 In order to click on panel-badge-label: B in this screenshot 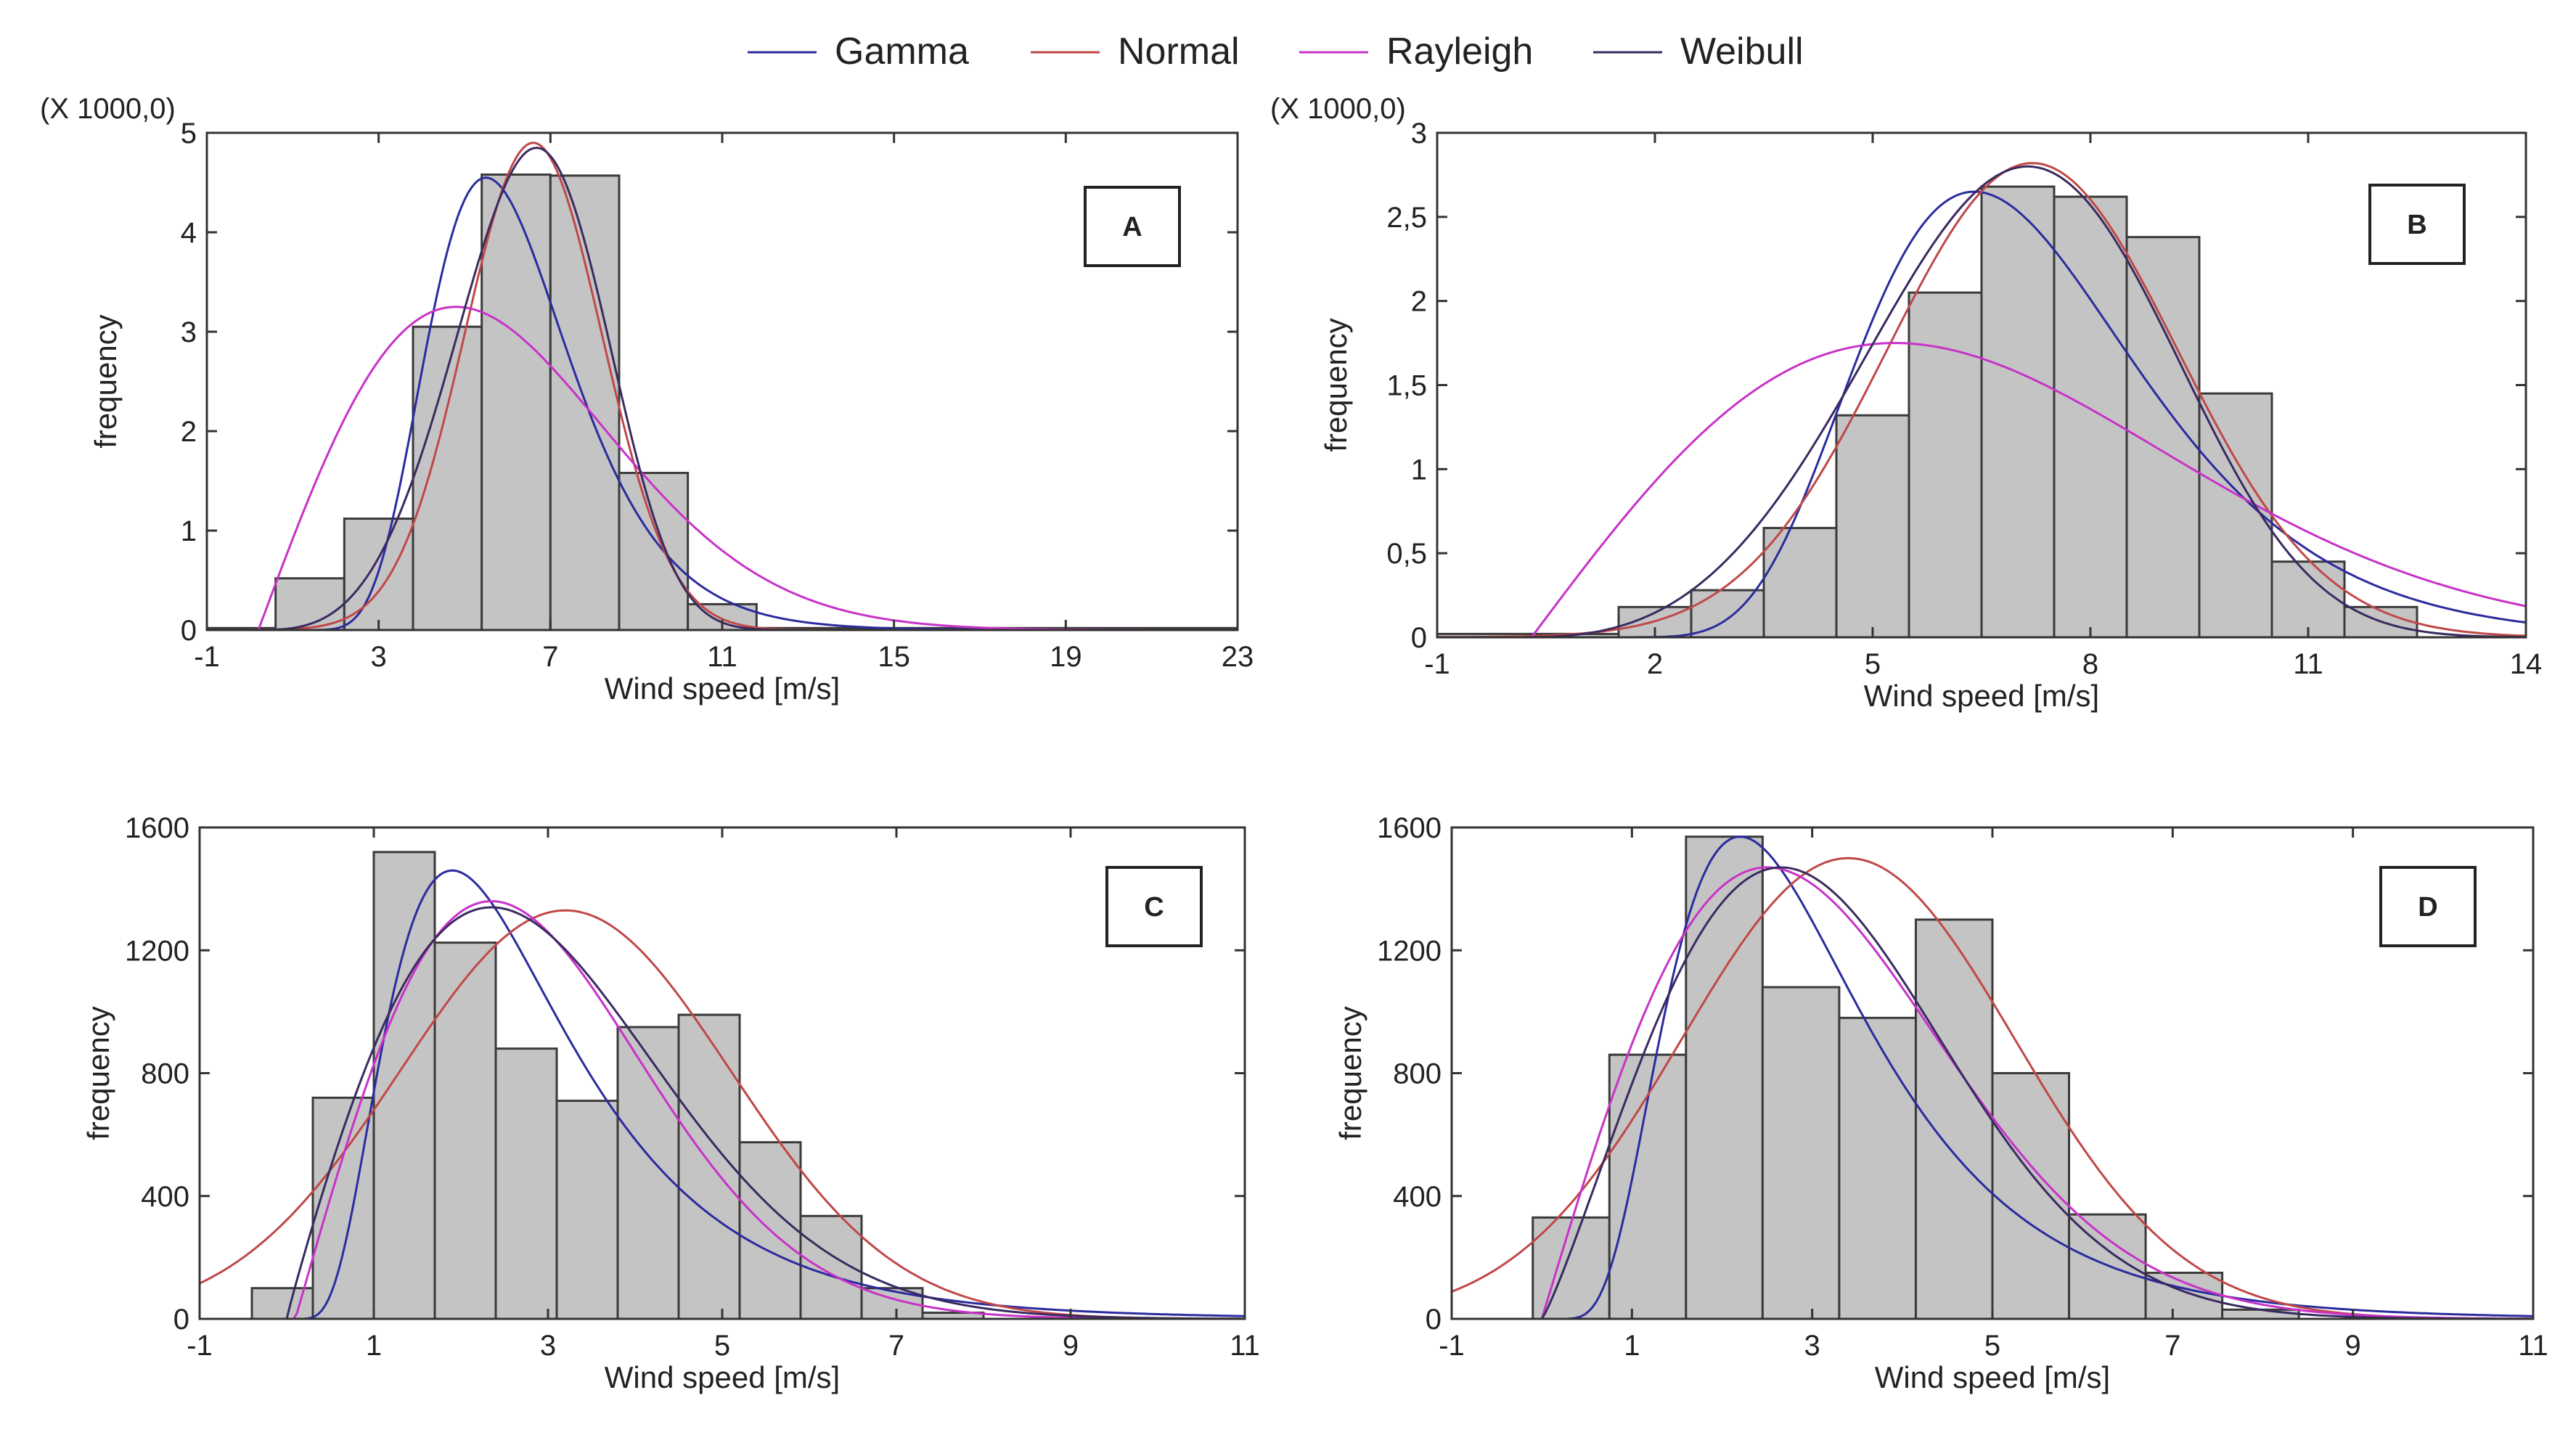, I will do `click(2416, 225)`.